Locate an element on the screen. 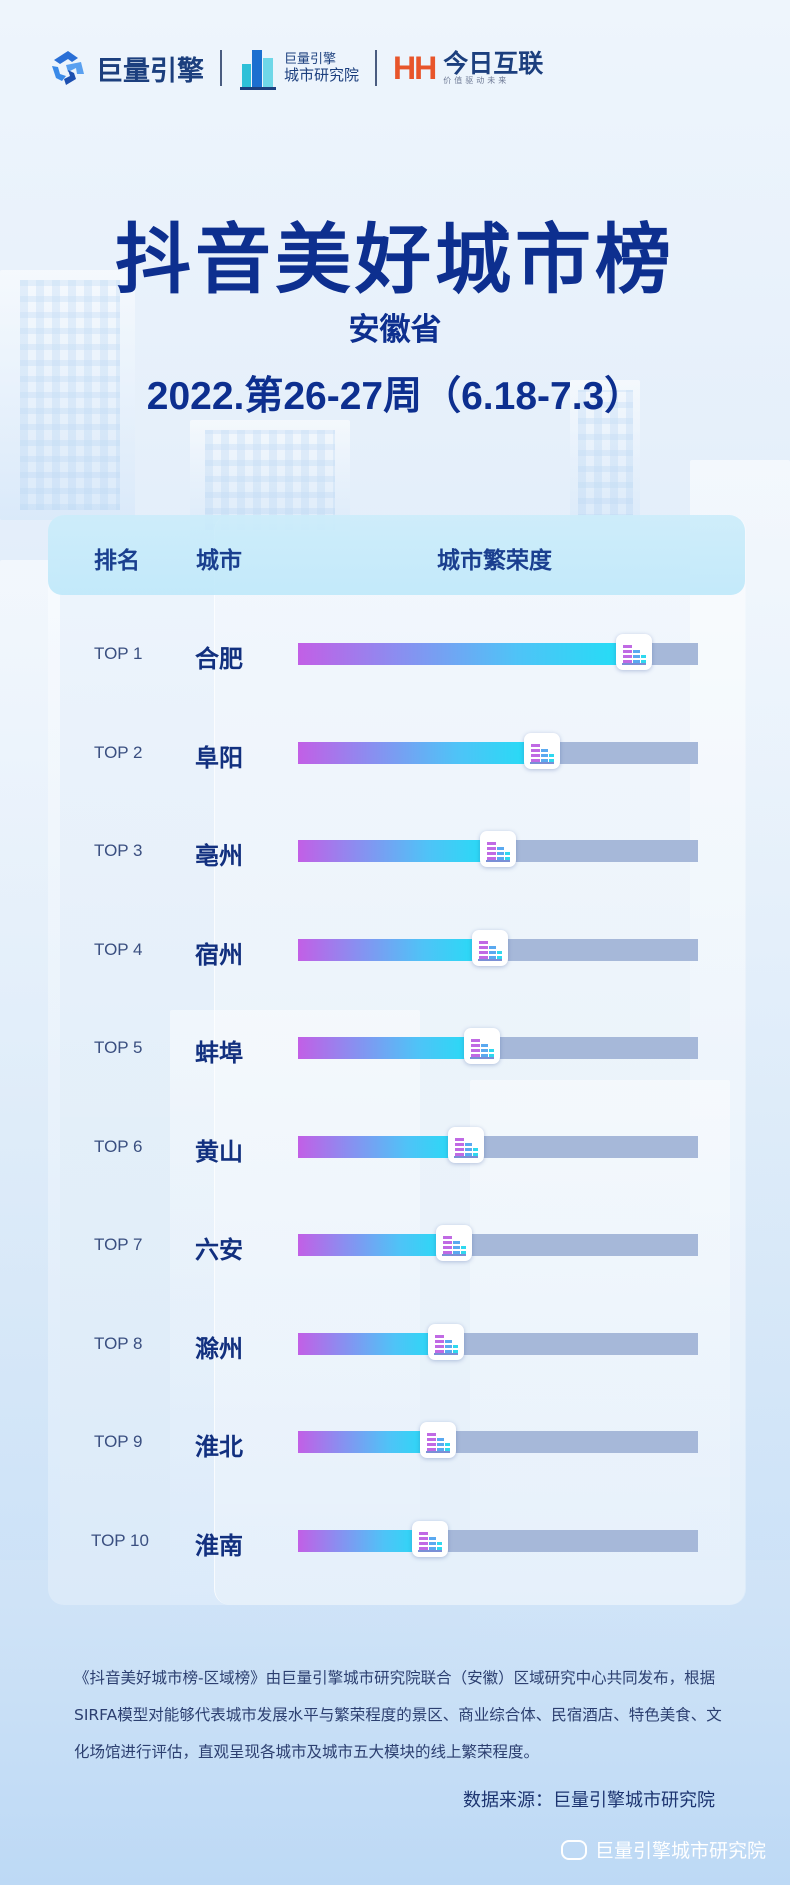 Image resolution: width=790 pixels, height=1885 pixels. period-label: 2022.第26-27周（6.18-7.3） is located at coordinates (395, 396).